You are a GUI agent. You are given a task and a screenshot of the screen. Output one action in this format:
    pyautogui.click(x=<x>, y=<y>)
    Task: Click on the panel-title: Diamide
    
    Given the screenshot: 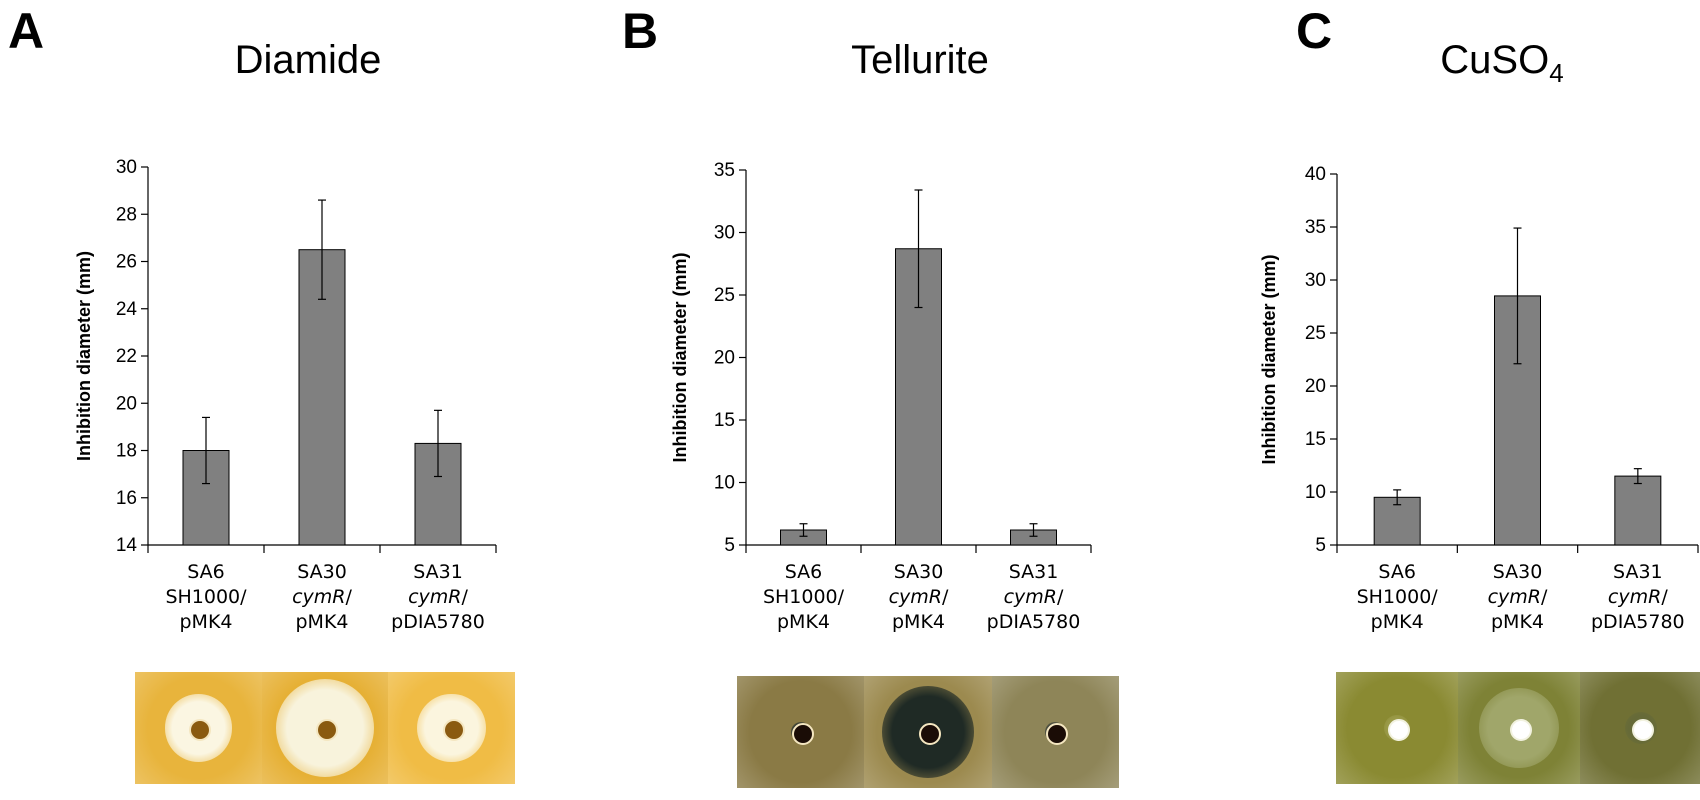 What is the action you would take?
    pyautogui.click(x=308, y=60)
    